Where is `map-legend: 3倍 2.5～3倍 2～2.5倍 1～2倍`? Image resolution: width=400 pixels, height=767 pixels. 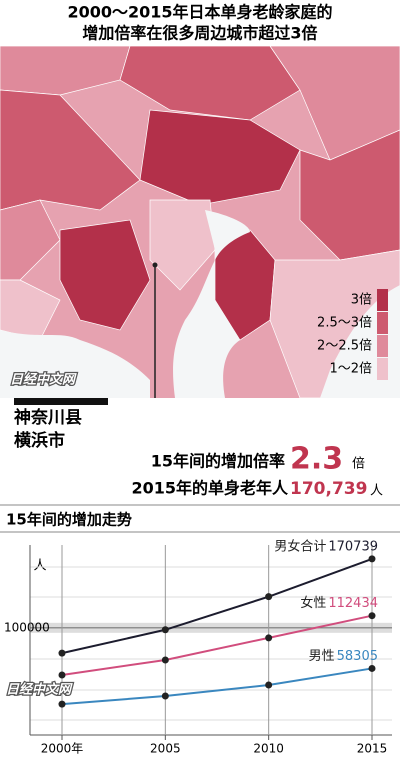 map-legend: 3倍 2.5～3倍 2～2.5倍 1～2倍 is located at coordinates (352, 334).